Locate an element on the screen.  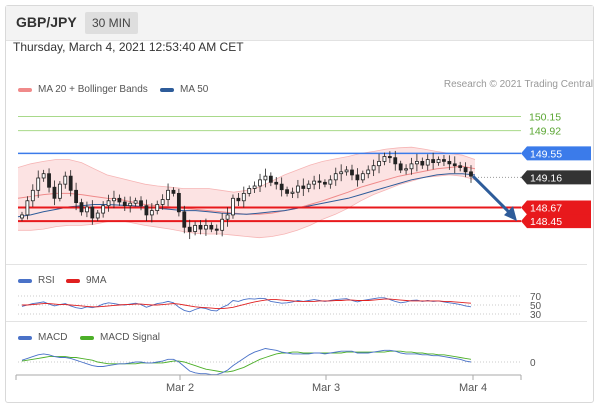
x-tick-label: Mar 3 is located at coordinates (326, 388).